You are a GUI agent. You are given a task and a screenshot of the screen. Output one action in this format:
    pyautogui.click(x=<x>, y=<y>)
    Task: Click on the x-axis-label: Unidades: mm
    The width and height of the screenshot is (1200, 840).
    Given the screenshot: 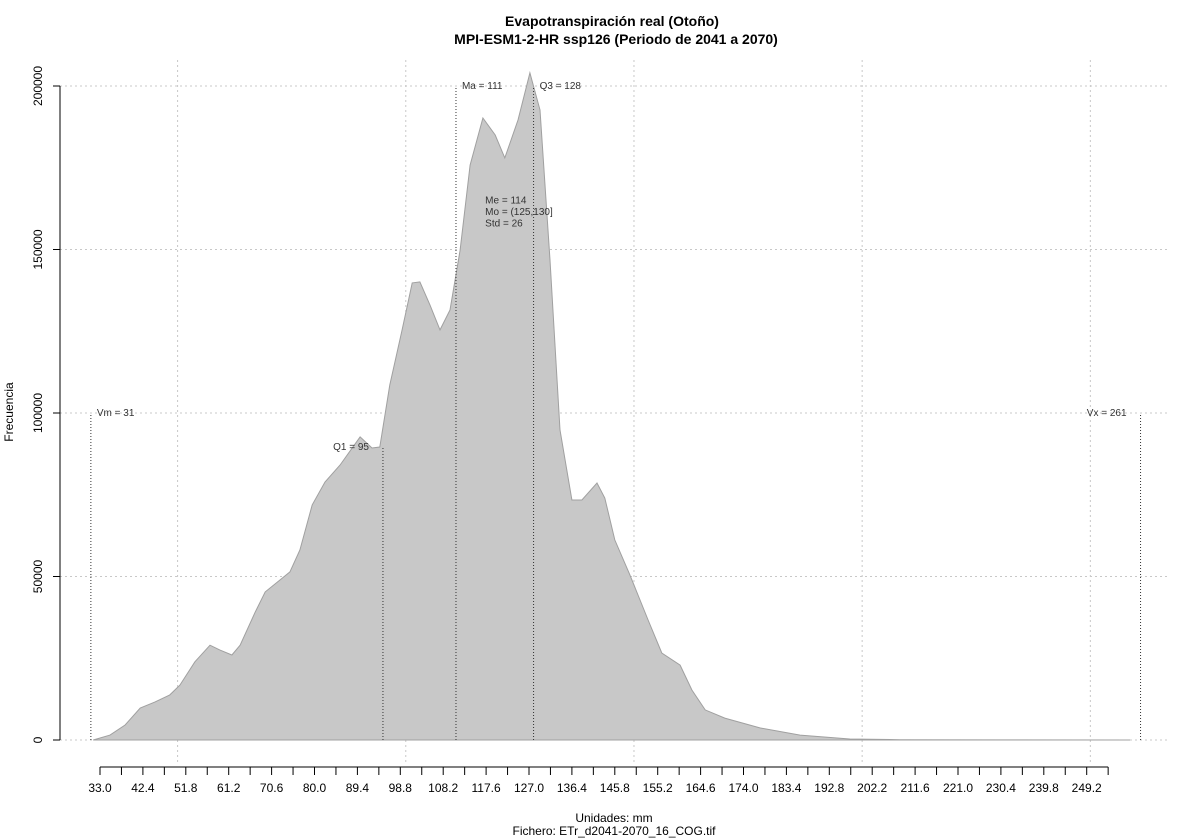 What is the action you would take?
    pyautogui.click(x=613, y=818)
    